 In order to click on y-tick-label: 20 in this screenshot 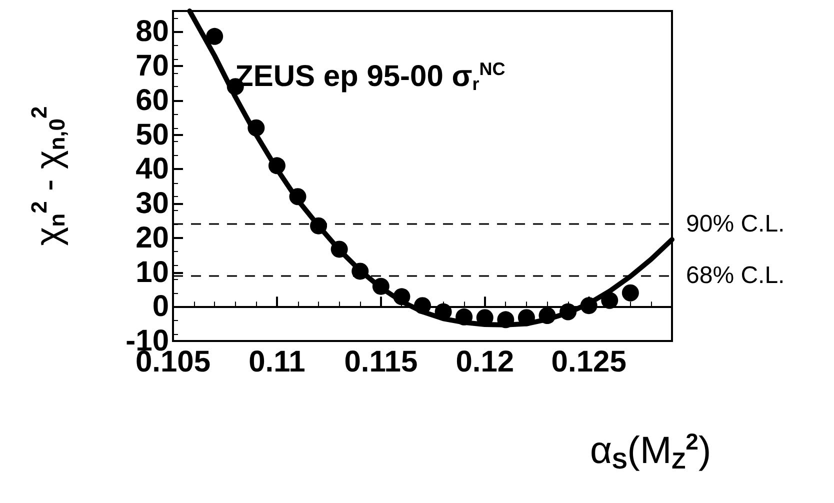, I will do `click(152, 237)`.